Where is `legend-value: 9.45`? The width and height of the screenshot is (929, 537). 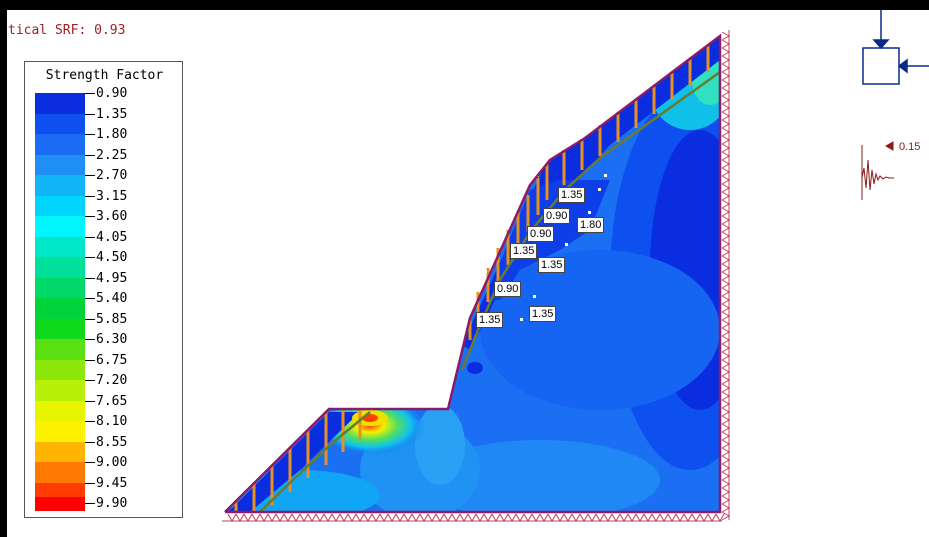 legend-value: 9.45 is located at coordinates (112, 483).